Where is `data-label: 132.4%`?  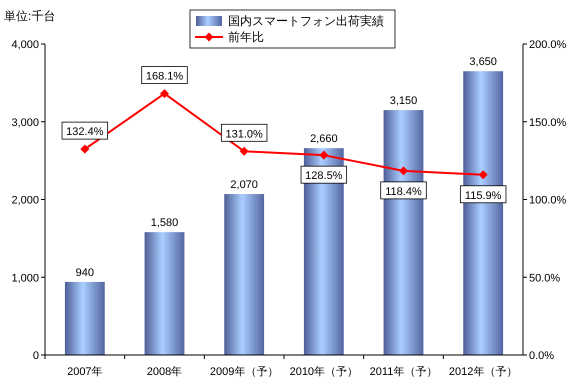
data-label: 132.4% is located at coordinates (85, 132).